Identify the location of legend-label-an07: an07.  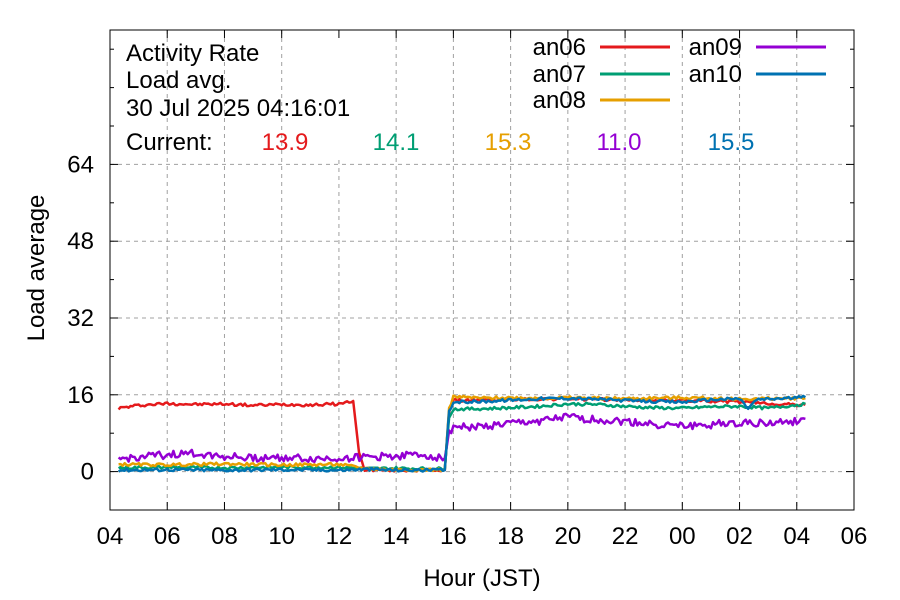
(559, 74).